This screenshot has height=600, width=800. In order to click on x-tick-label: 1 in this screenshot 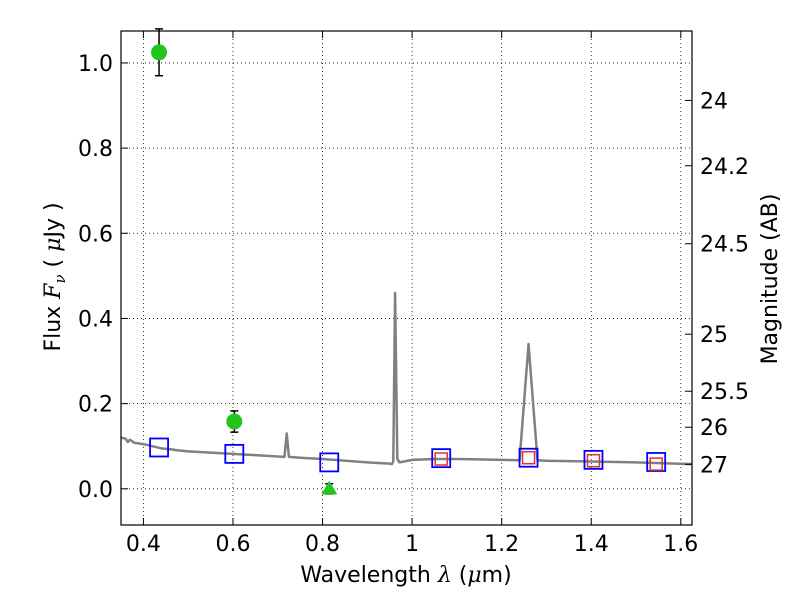, I will do `click(412, 544)`.